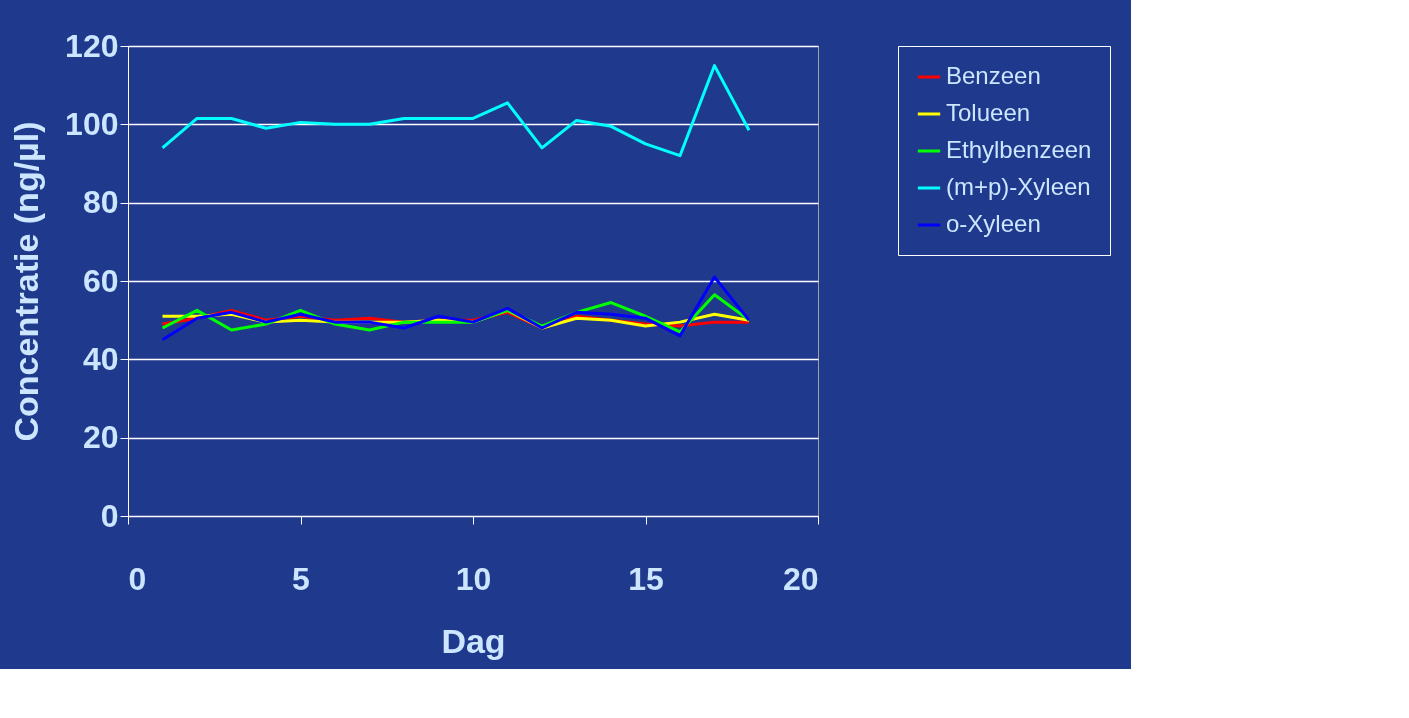  I want to click on y-tick-label: 0, so click(109, 515).